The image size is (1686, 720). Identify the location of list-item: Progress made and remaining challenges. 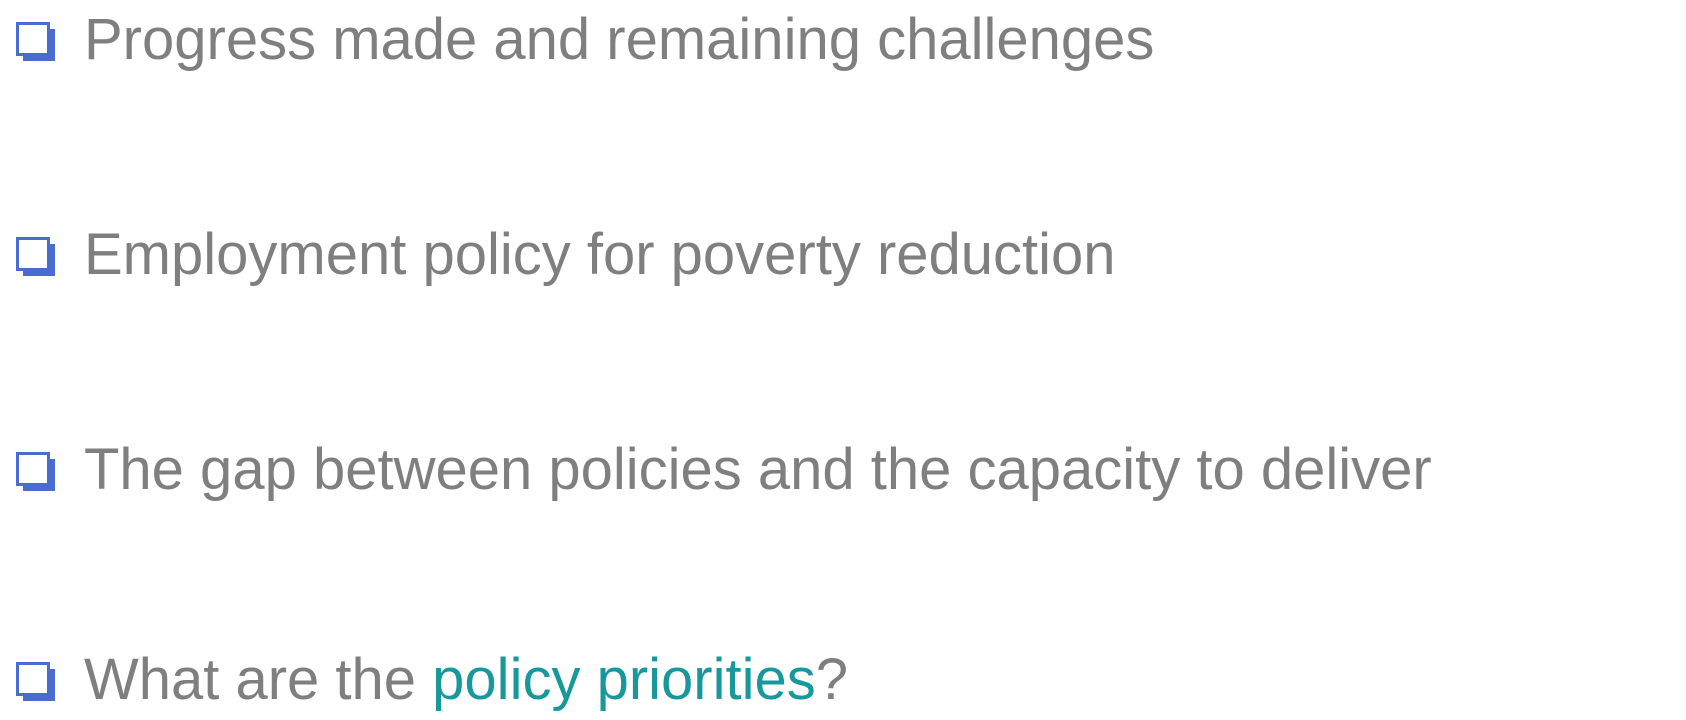
(843, 40).